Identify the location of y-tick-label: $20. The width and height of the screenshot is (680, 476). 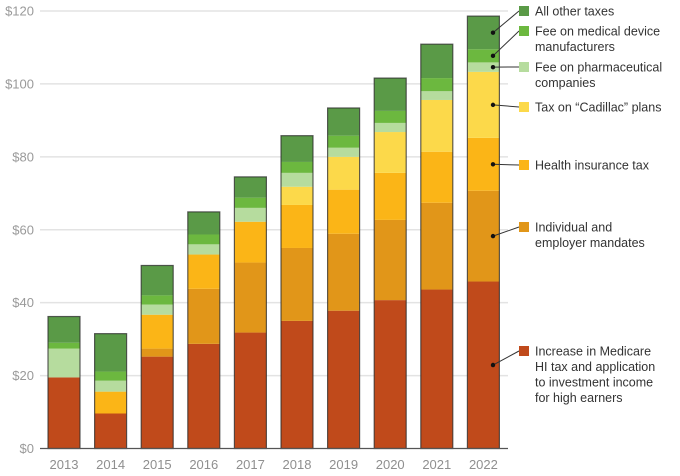
(23, 375).